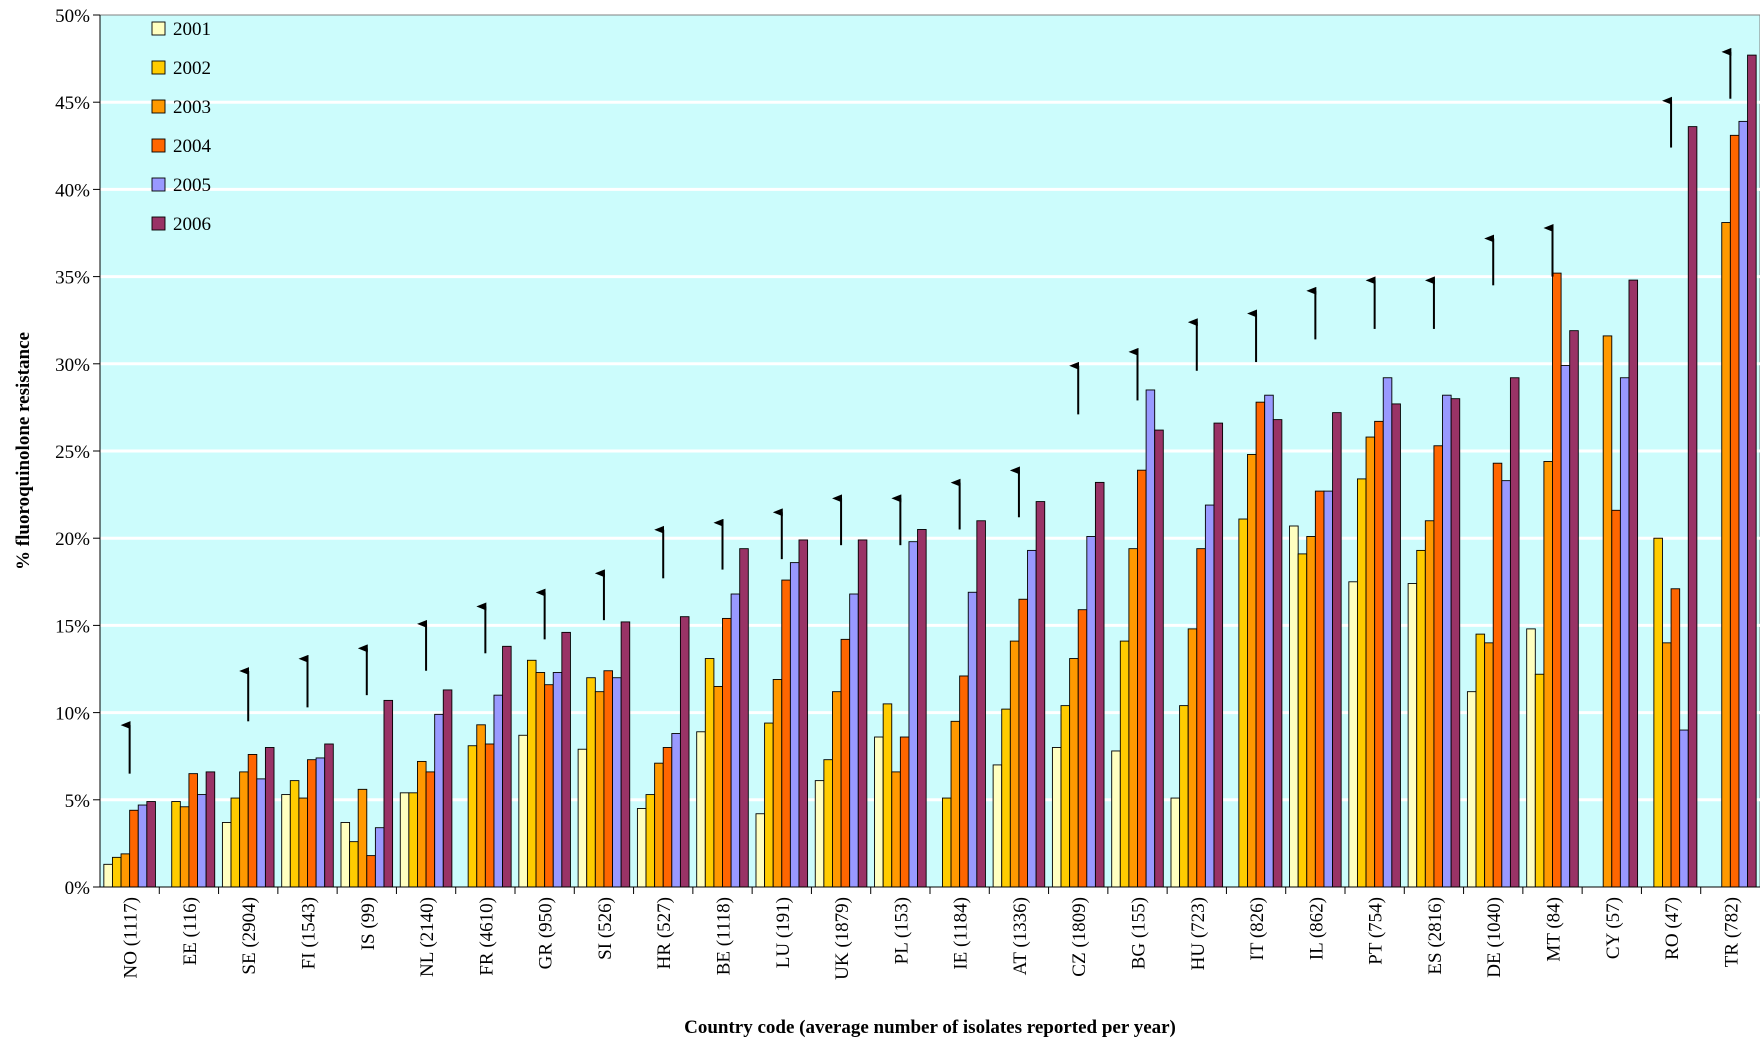 The width and height of the screenshot is (1760, 1043). I want to click on x-category-label: UK (1879), so click(842, 938).